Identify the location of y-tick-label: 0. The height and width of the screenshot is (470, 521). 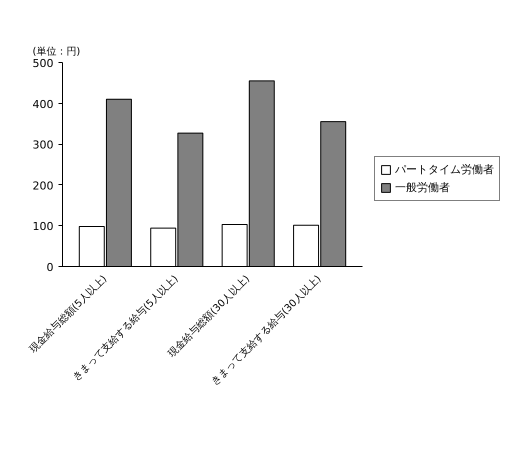
(50, 267).